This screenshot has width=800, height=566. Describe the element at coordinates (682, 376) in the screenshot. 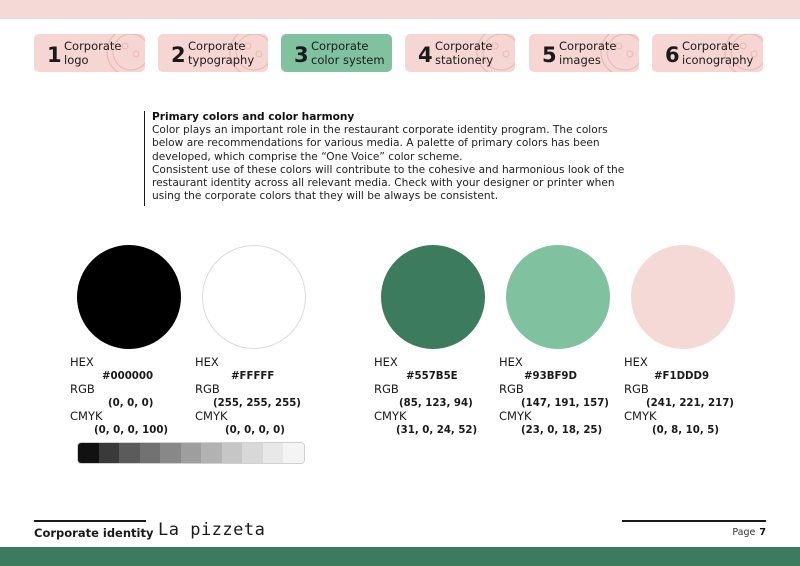

I see `hex-value: #F1DDD9` at that location.